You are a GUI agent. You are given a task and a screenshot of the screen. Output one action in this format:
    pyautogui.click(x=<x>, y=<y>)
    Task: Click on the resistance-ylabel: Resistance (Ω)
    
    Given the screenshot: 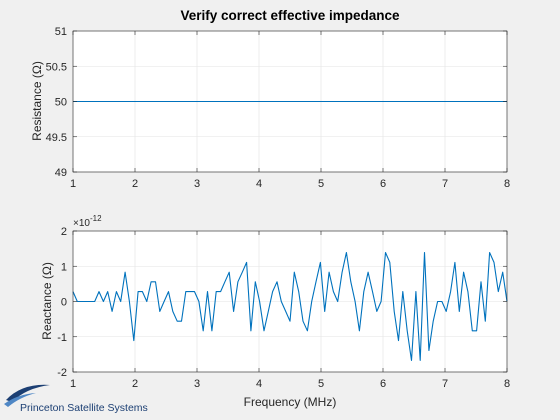 What is the action you would take?
    pyautogui.click(x=37, y=101)
    